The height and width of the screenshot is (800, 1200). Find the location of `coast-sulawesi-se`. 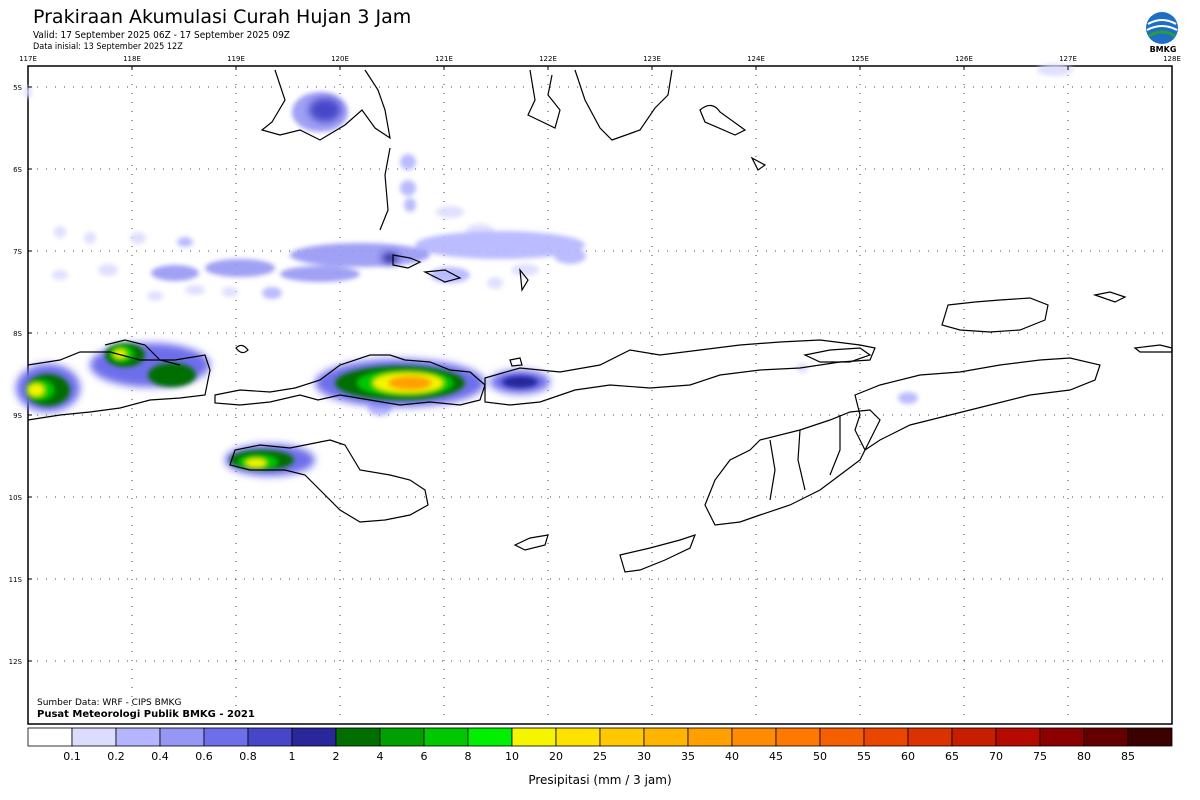

coast-sulawesi-se is located at coordinates (544, 99).